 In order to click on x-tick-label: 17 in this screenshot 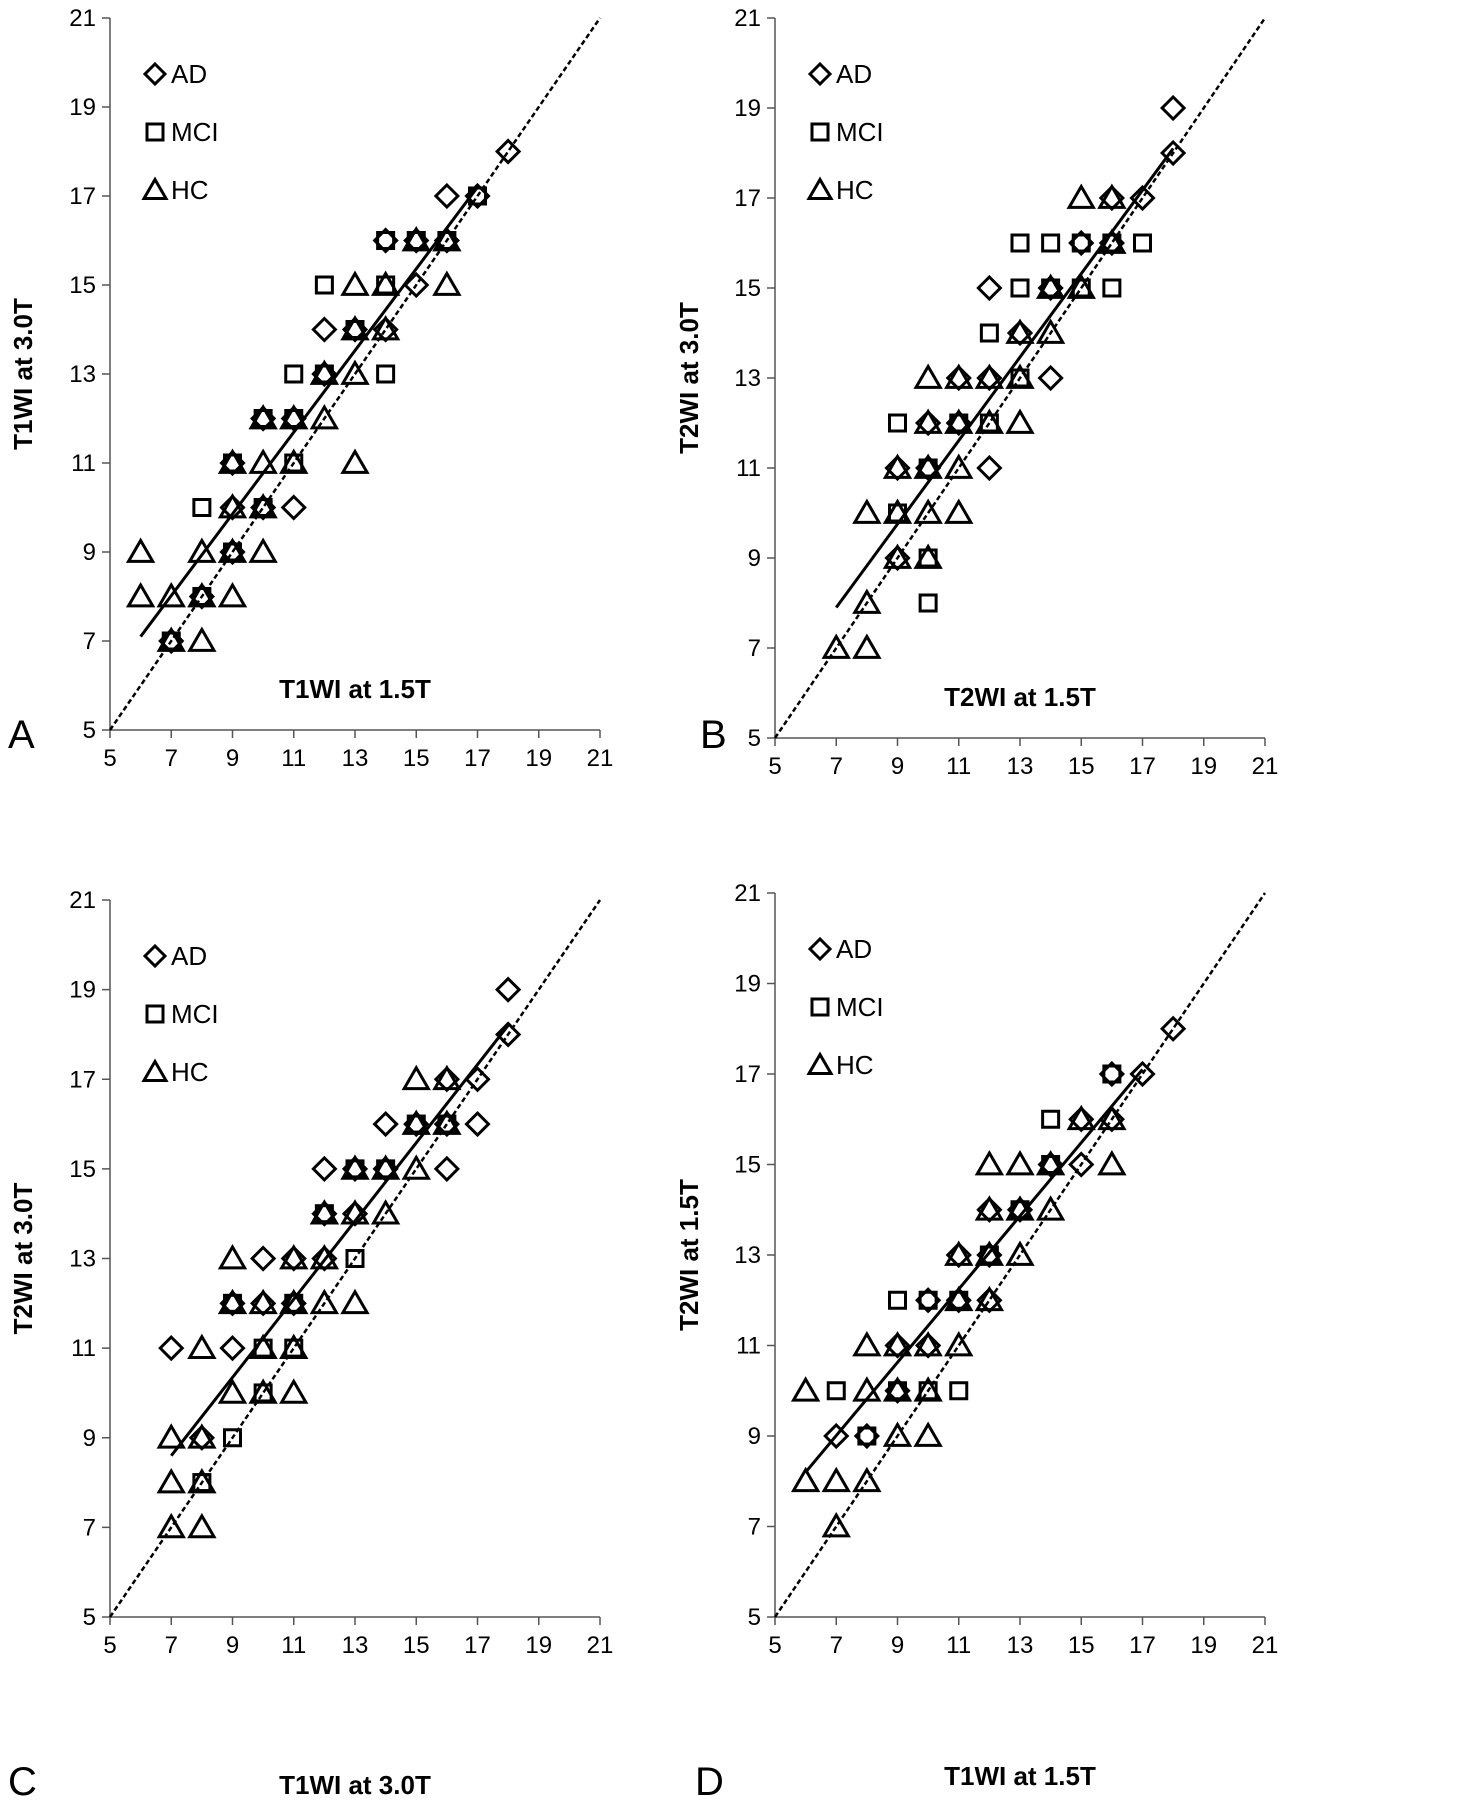, I will do `click(477, 1645)`.